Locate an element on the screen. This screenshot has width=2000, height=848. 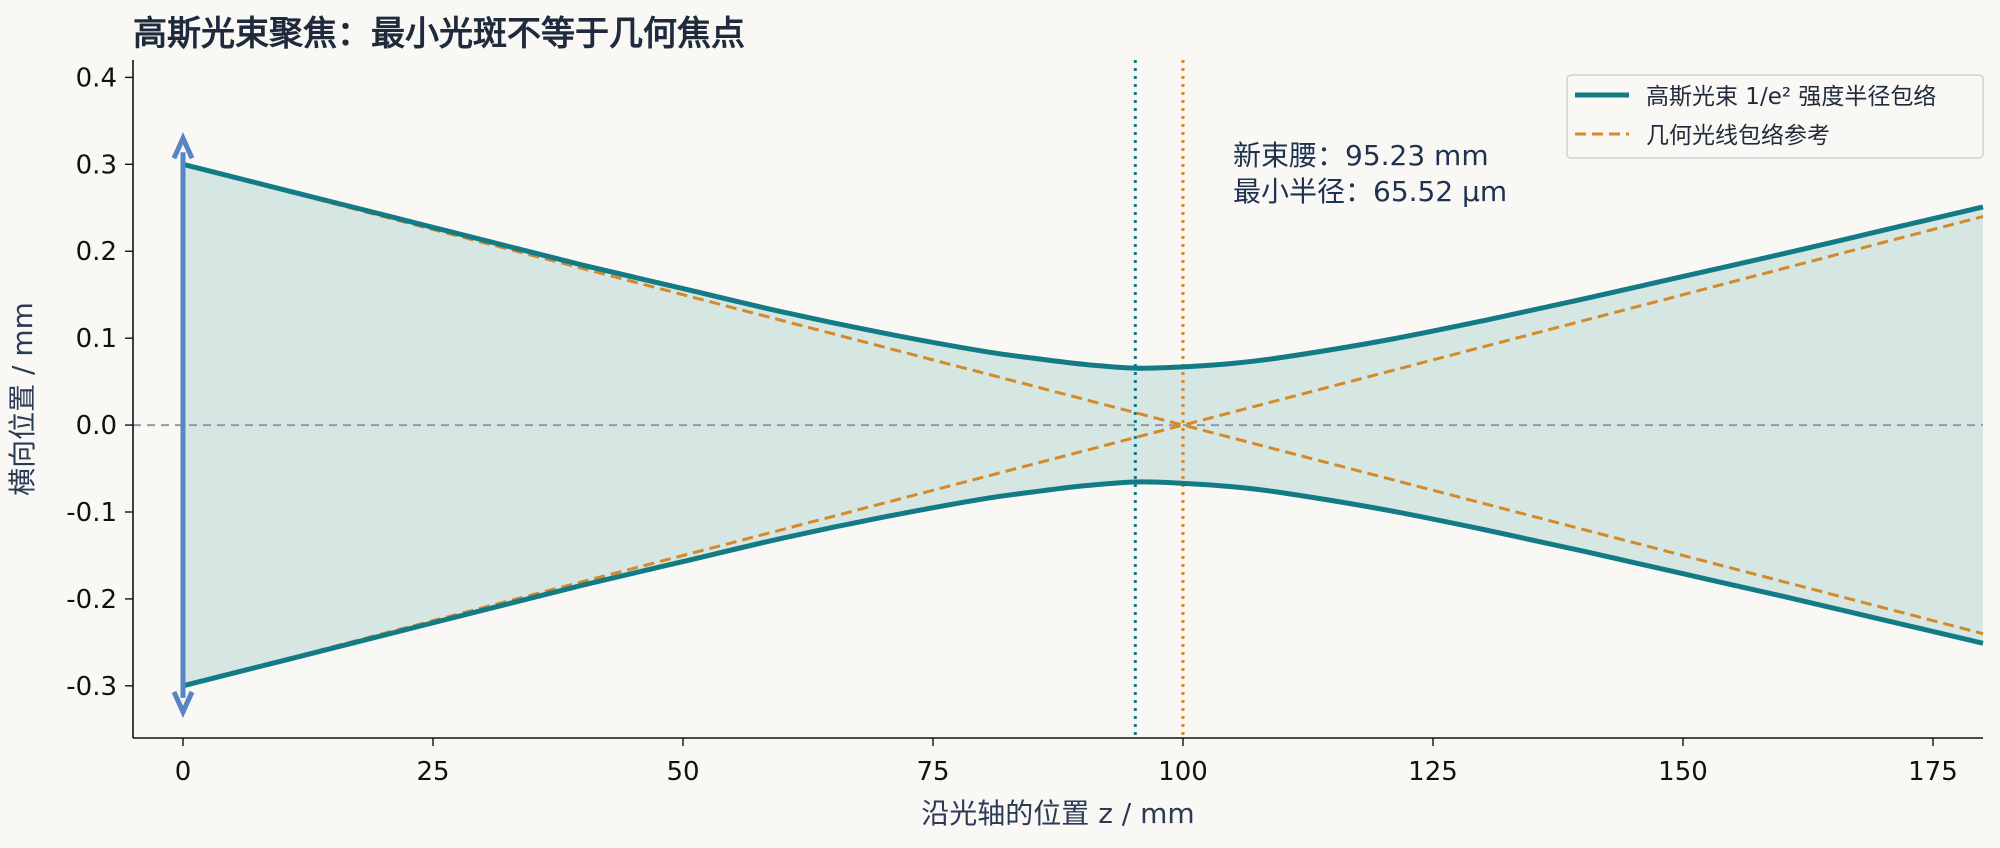
x-tick-label: 75 is located at coordinates (932, 772).